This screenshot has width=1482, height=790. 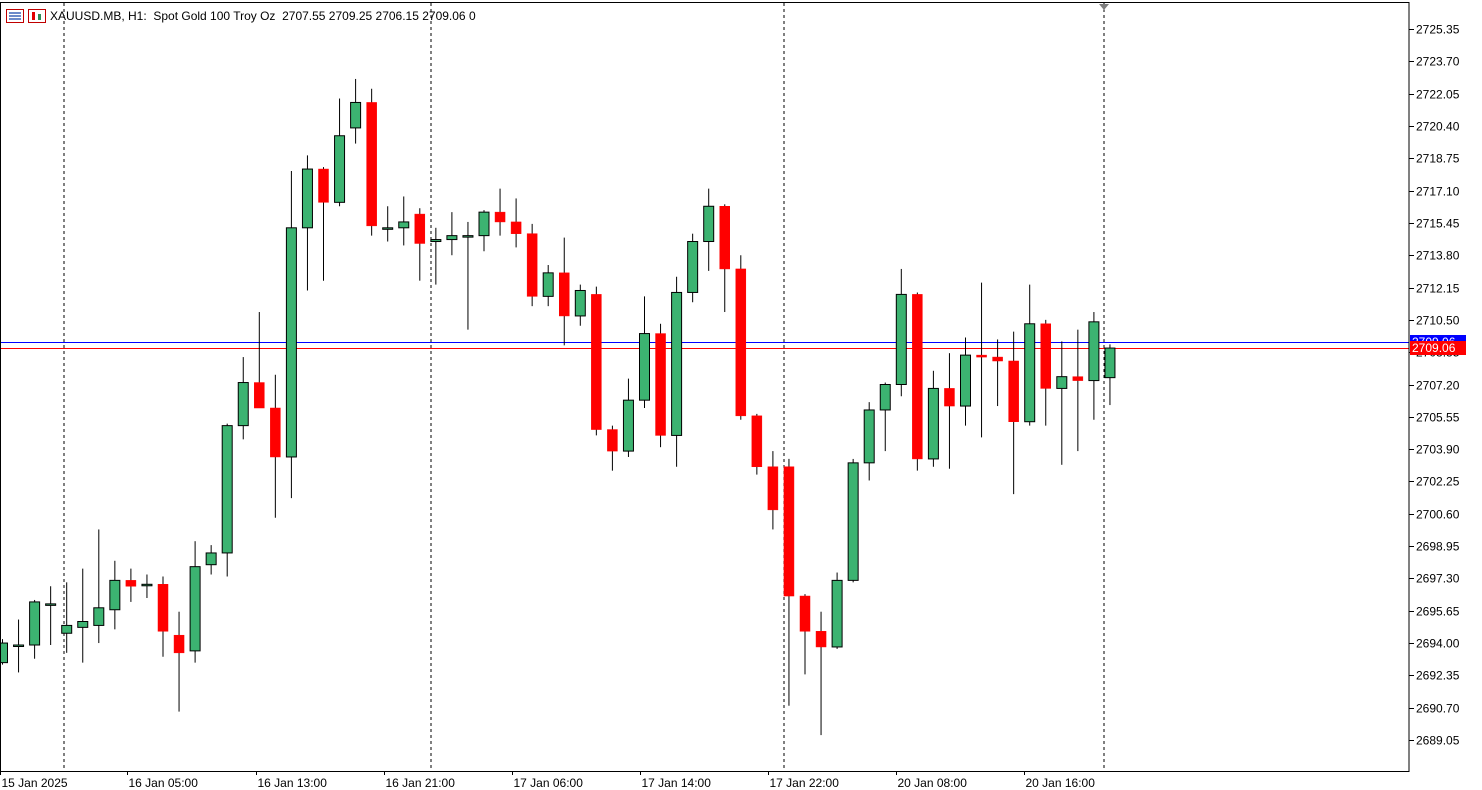 I want to click on x-tick-label: 16 Jan 13:00, so click(x=293, y=783).